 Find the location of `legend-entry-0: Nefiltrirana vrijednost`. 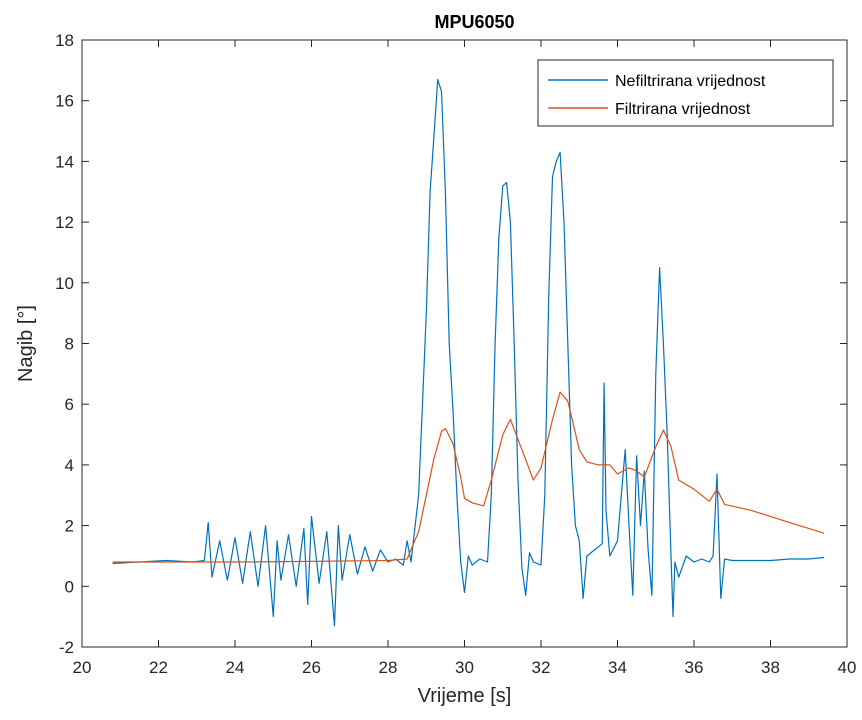

legend-entry-0: Nefiltrirana vrijednost is located at coordinates (690, 81).